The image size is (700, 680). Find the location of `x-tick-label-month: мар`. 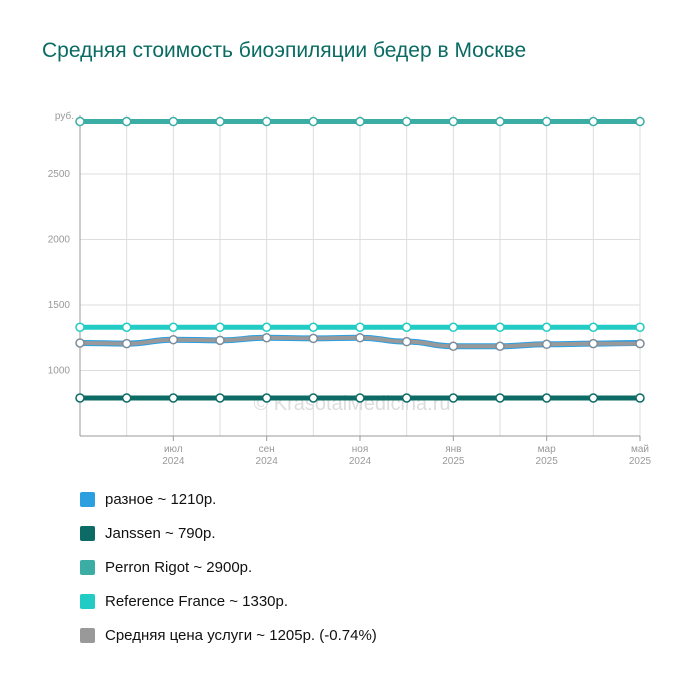

x-tick-label-month: мар is located at coordinates (547, 449).